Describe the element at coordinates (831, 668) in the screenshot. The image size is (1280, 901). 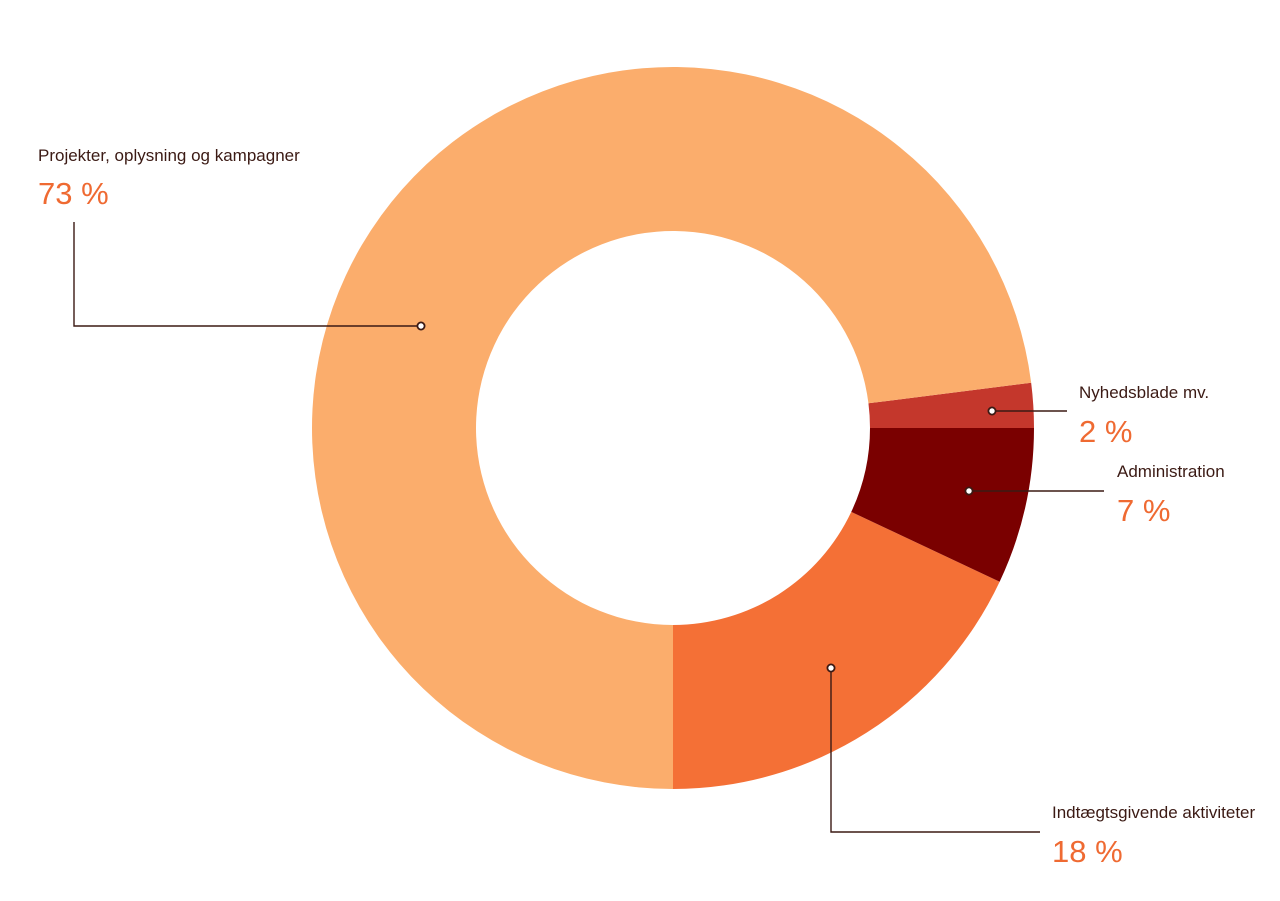
I see `leader-indtaegtsgivende-dot` at that location.